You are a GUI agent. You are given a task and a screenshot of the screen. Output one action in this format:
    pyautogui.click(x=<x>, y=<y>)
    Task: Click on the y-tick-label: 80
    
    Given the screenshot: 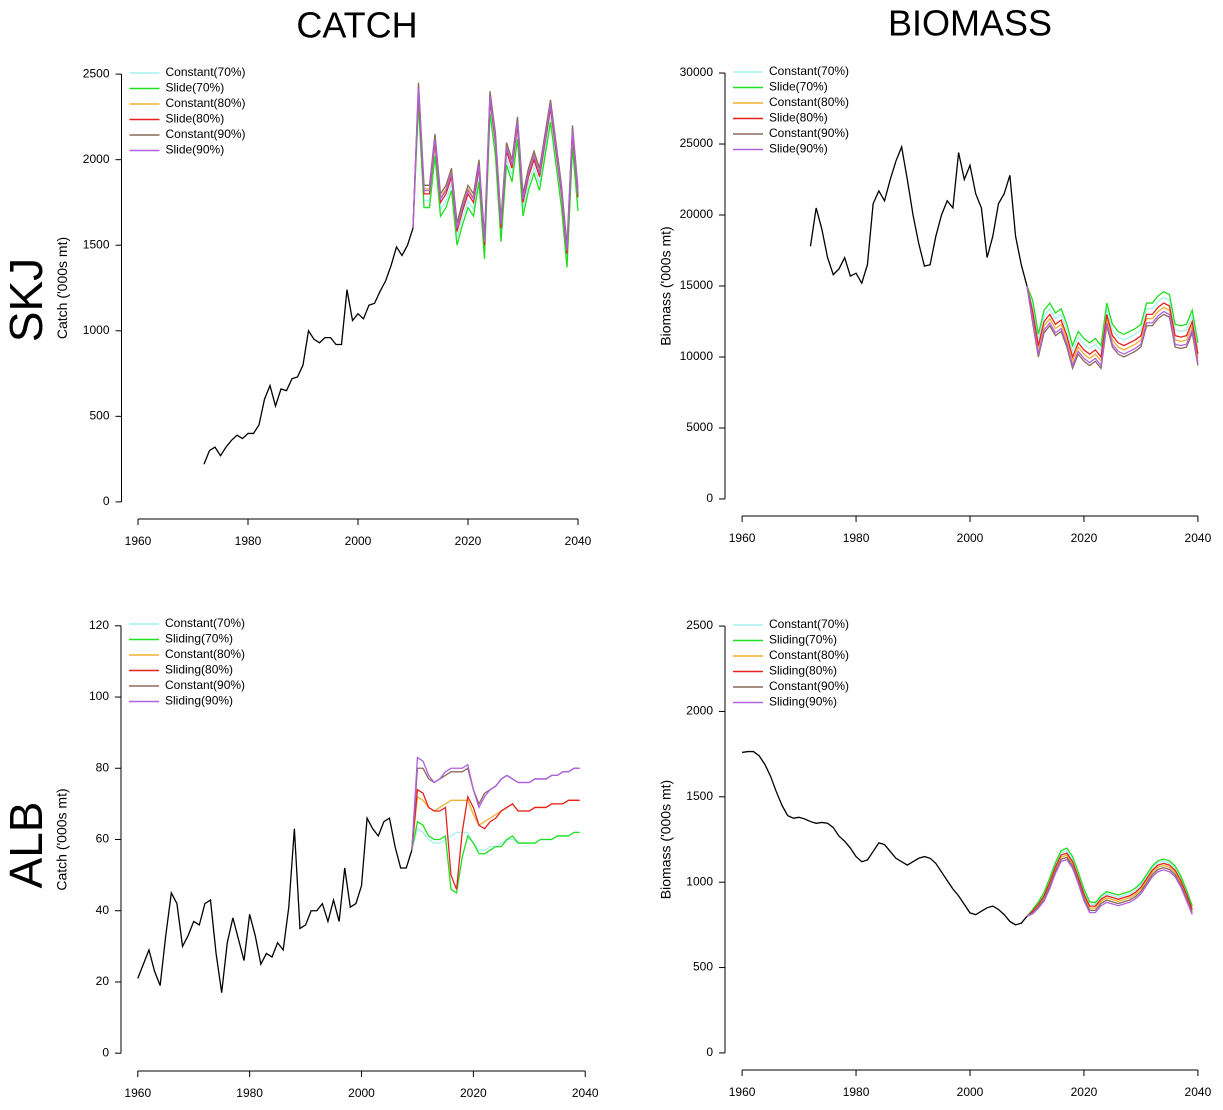 What is the action you would take?
    pyautogui.click(x=103, y=767)
    